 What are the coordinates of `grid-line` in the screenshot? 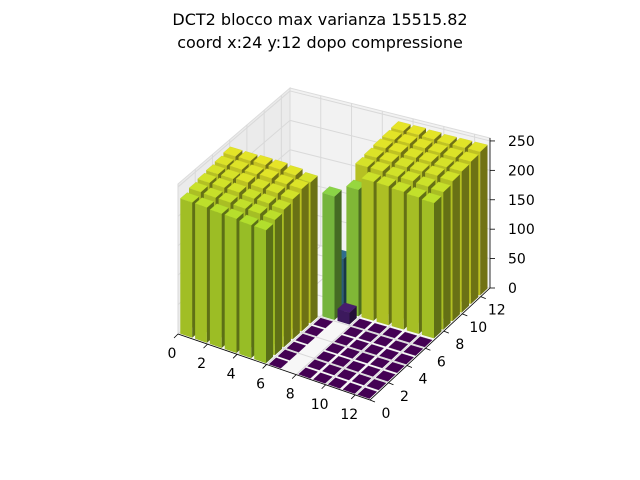 It's located at (390, 116).